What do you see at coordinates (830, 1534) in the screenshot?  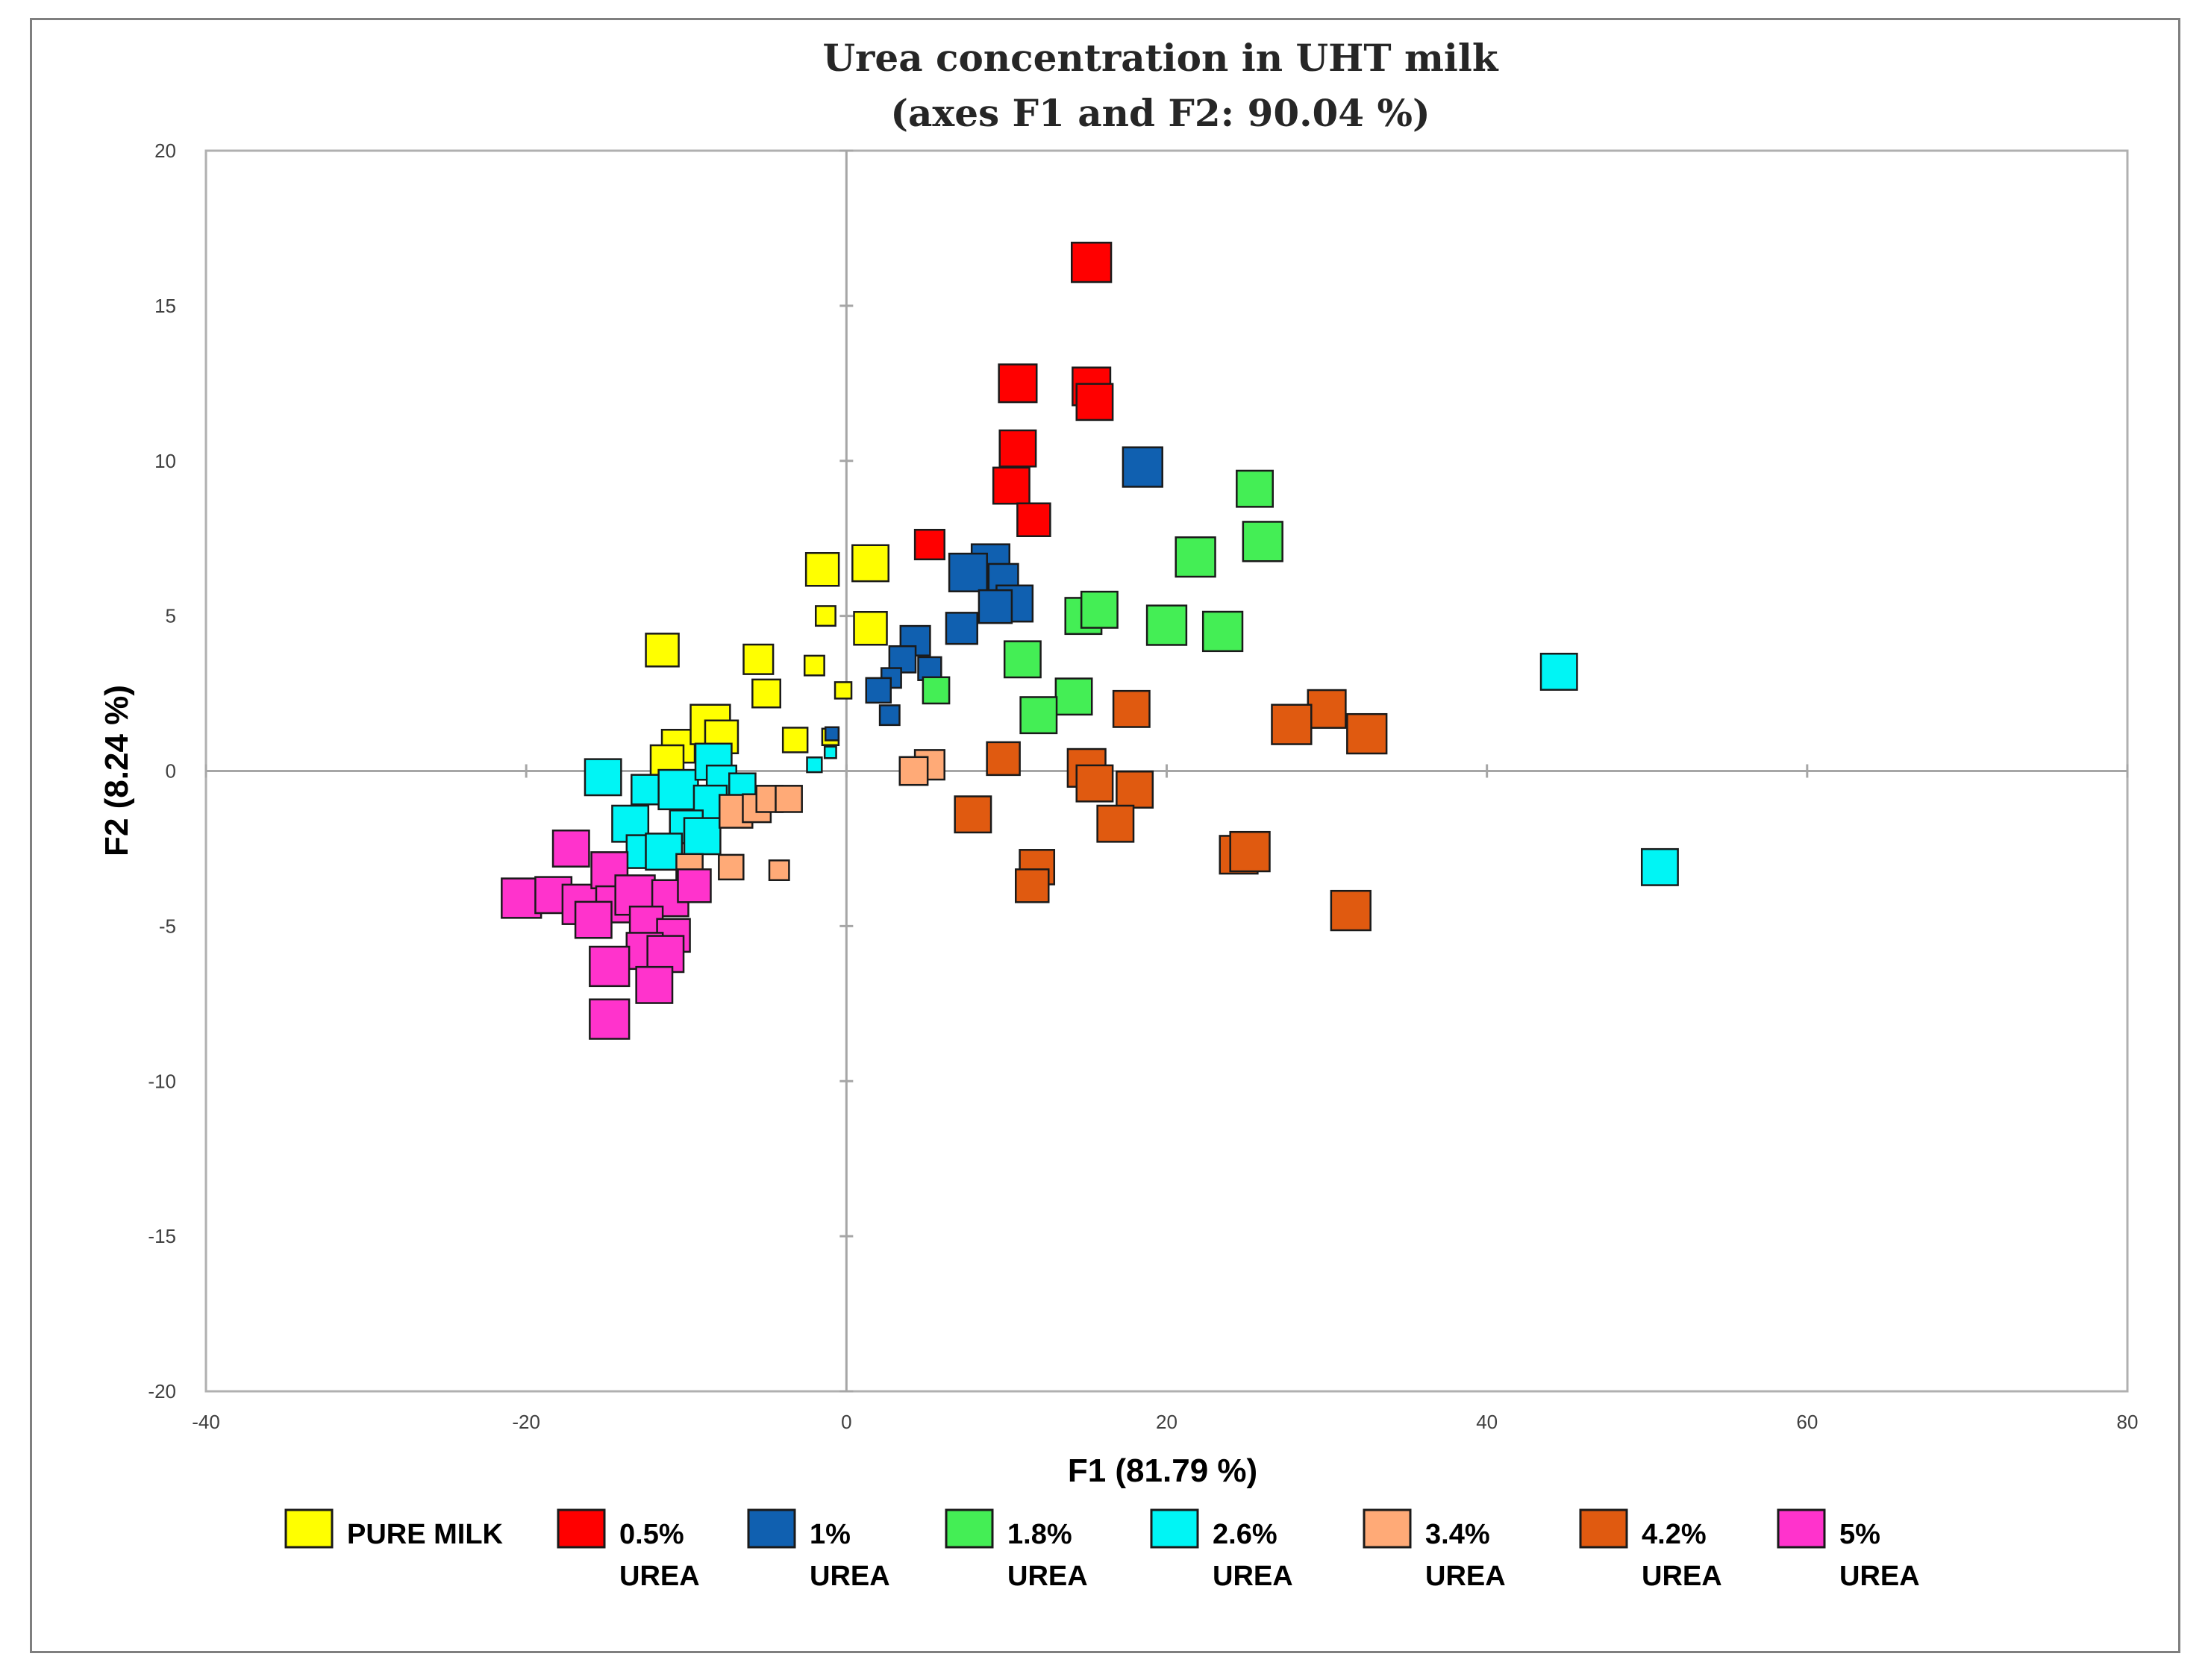 I see `legend-label: 1%` at bounding box center [830, 1534].